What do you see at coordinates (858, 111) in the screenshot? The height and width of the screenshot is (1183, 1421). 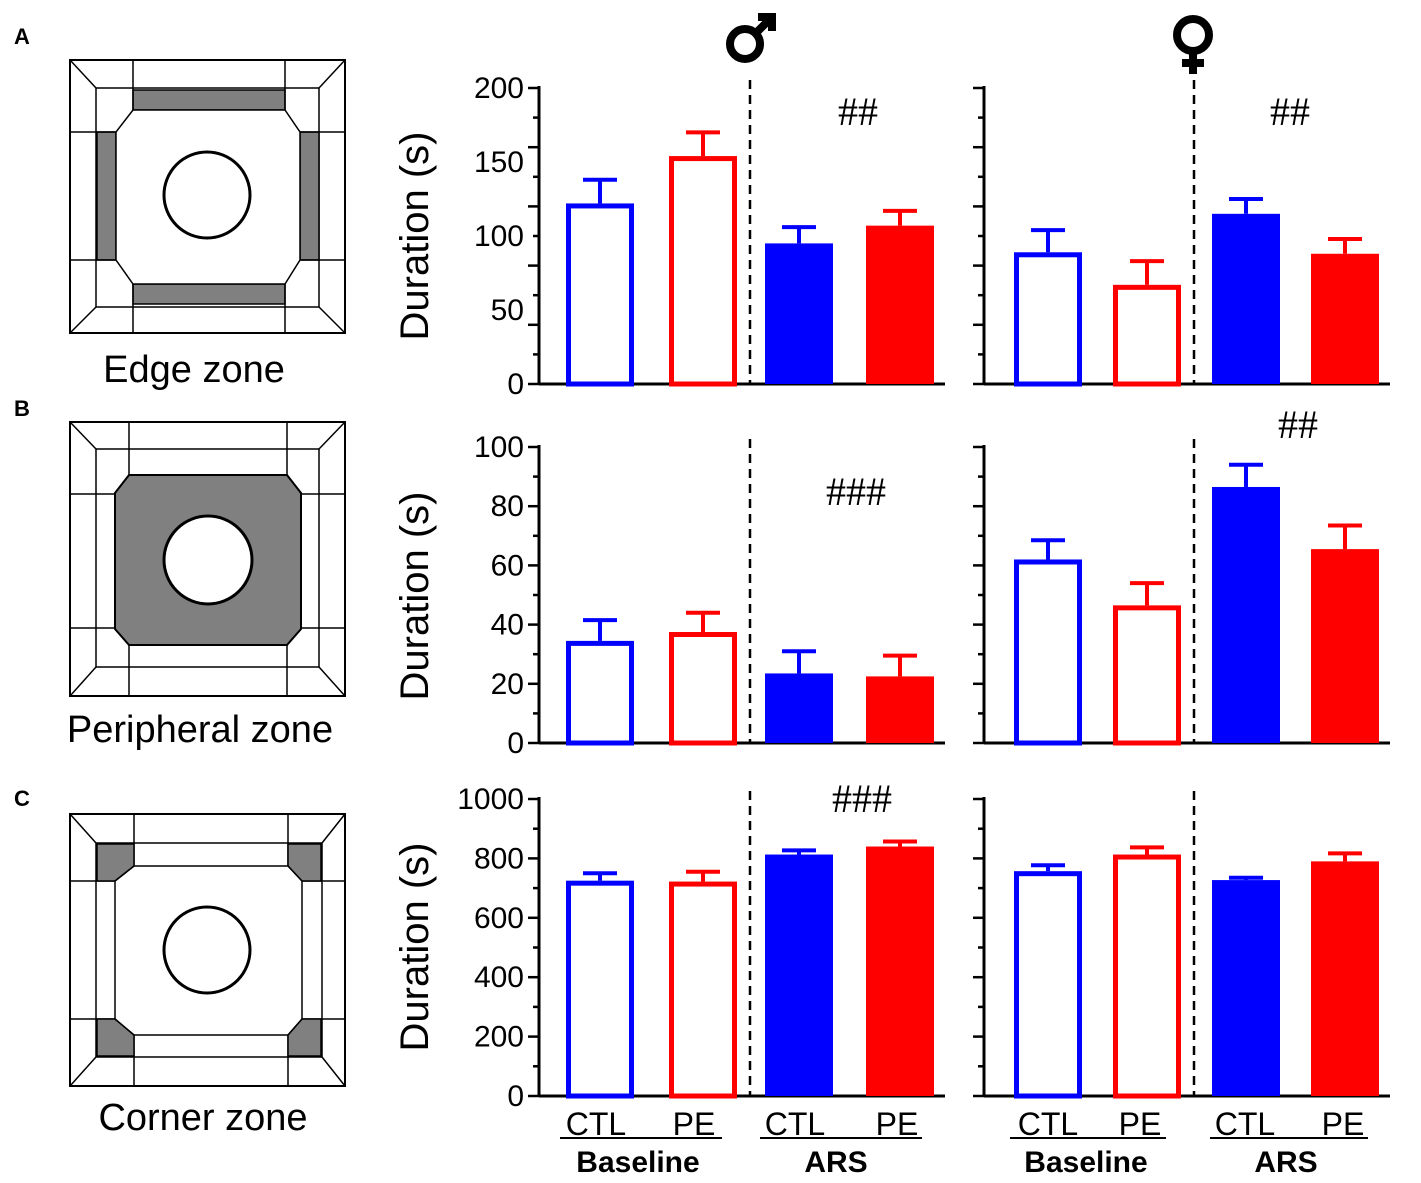 I see `significance-marker-male: ##` at bounding box center [858, 111].